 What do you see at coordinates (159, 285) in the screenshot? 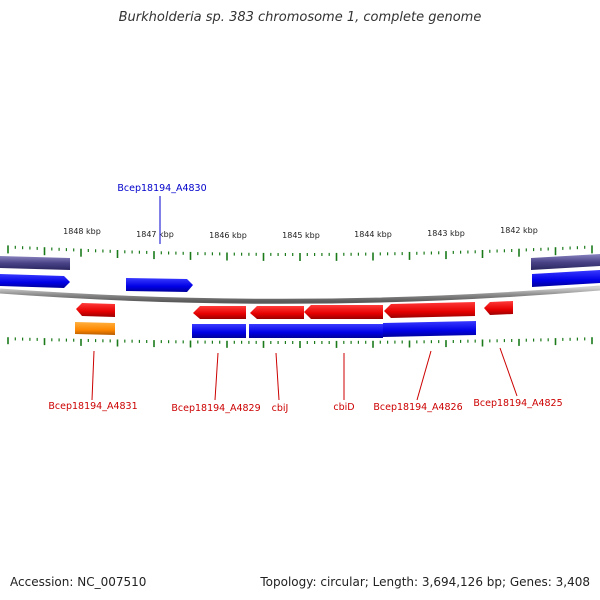
I see `gene-Bcep18194_A4830` at bounding box center [159, 285].